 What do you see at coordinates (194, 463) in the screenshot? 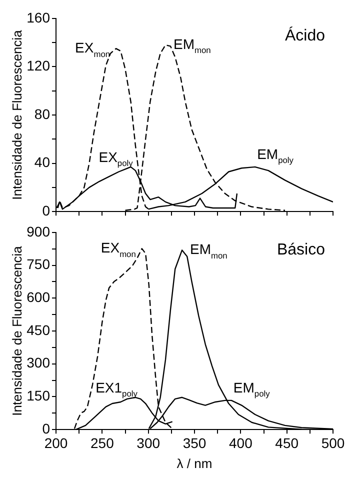
I see `x-axis-title: λ / nm` at bounding box center [194, 463].